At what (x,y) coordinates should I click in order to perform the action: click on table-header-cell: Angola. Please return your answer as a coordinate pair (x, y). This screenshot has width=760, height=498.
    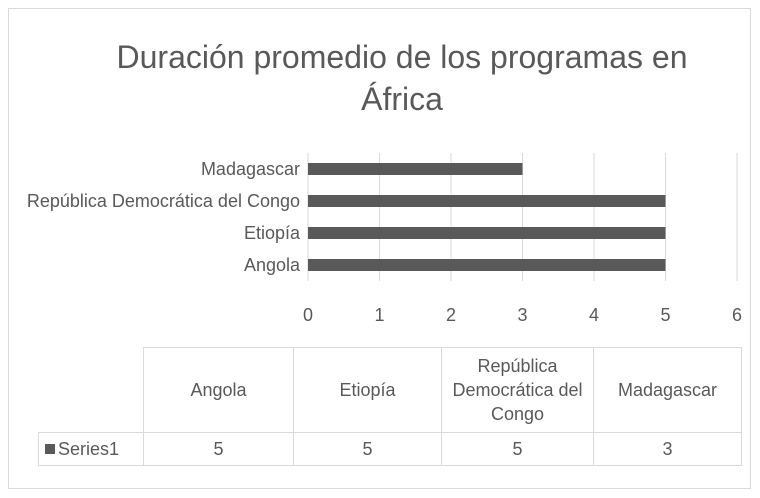
    Looking at the image, I should click on (218, 390).